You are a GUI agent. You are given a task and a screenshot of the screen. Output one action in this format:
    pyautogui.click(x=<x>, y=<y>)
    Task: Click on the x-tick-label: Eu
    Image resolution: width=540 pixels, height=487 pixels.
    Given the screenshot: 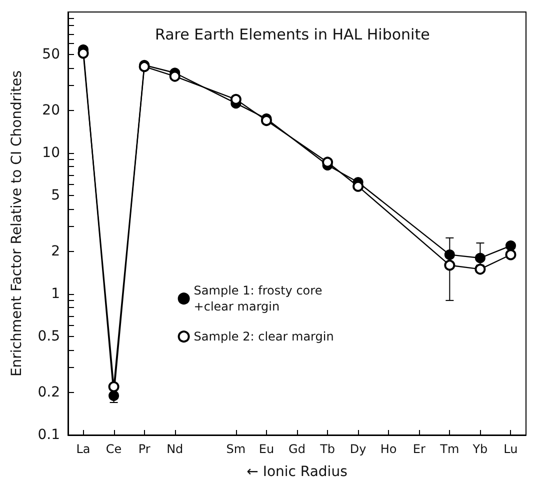 What is the action you would take?
    pyautogui.click(x=266, y=449)
    